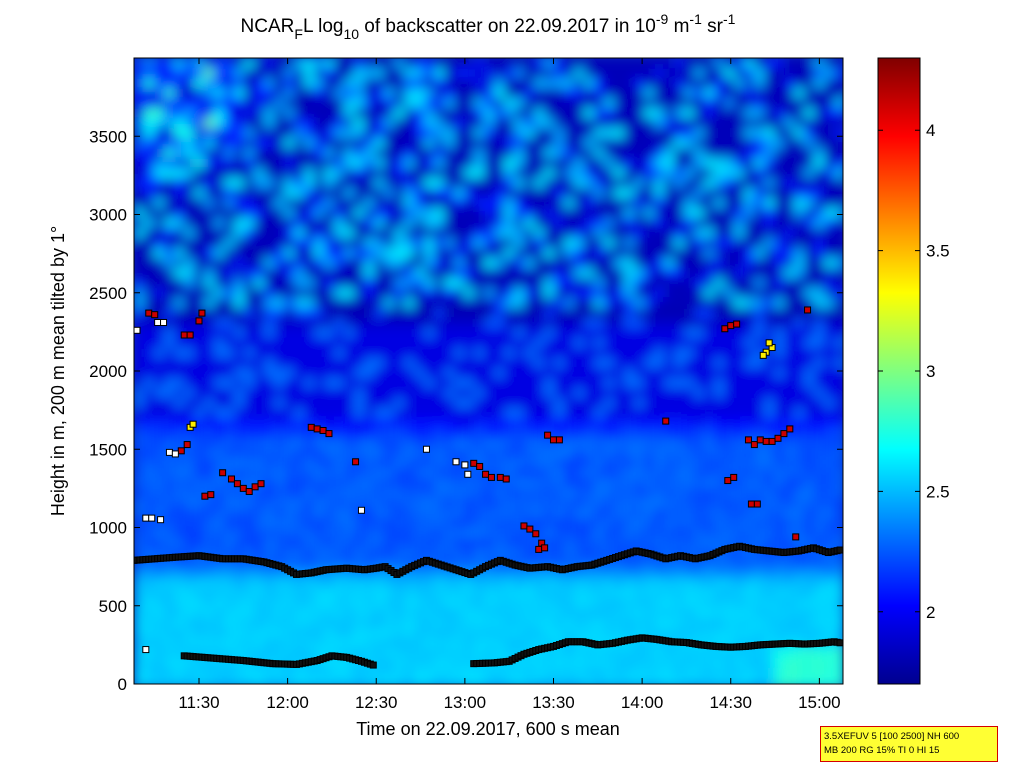 This screenshot has width=1023, height=767. What do you see at coordinates (930, 612) in the screenshot?
I see `colorbar-tick-label: 2` at bounding box center [930, 612].